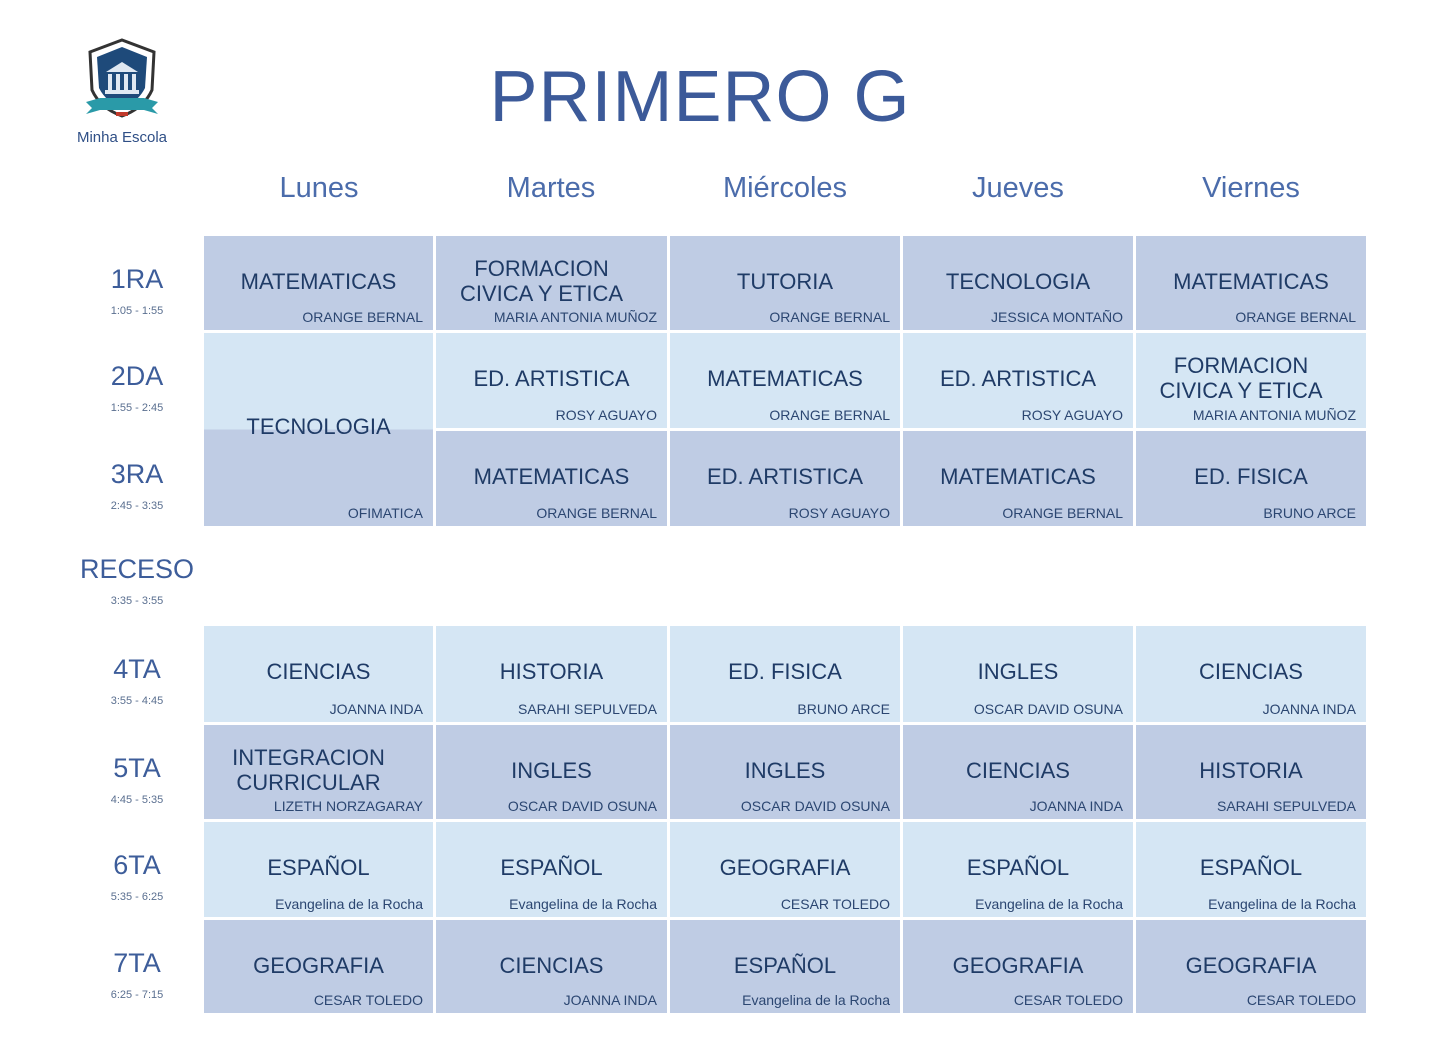  What do you see at coordinates (348, 806) in the screenshot?
I see `teacher-name: LIZETH NORZAGARAY` at bounding box center [348, 806].